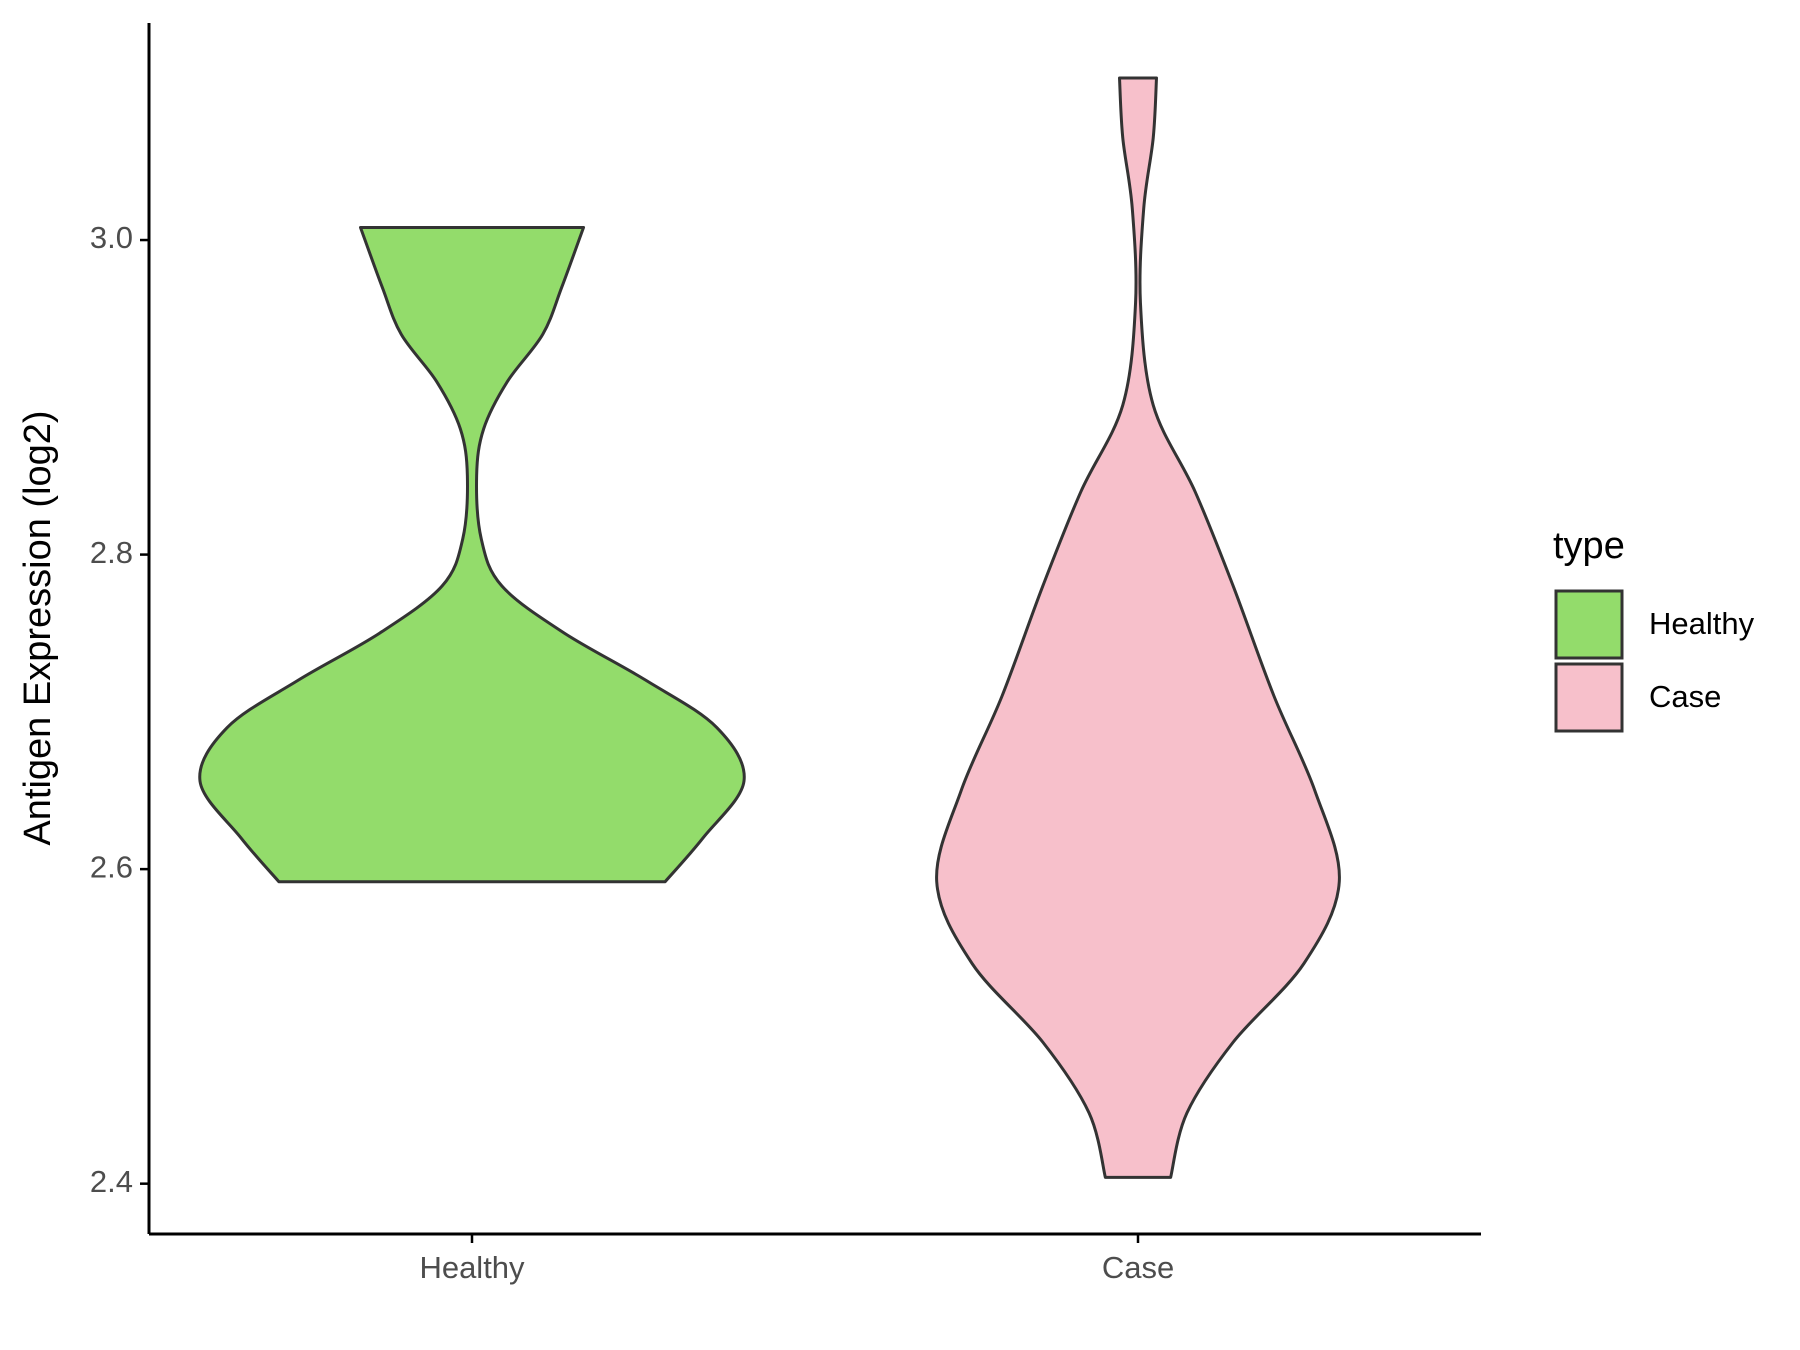 The image size is (1800, 1350). What do you see at coordinates (1702, 623) in the screenshot?
I see `legend-label: Healthy` at bounding box center [1702, 623].